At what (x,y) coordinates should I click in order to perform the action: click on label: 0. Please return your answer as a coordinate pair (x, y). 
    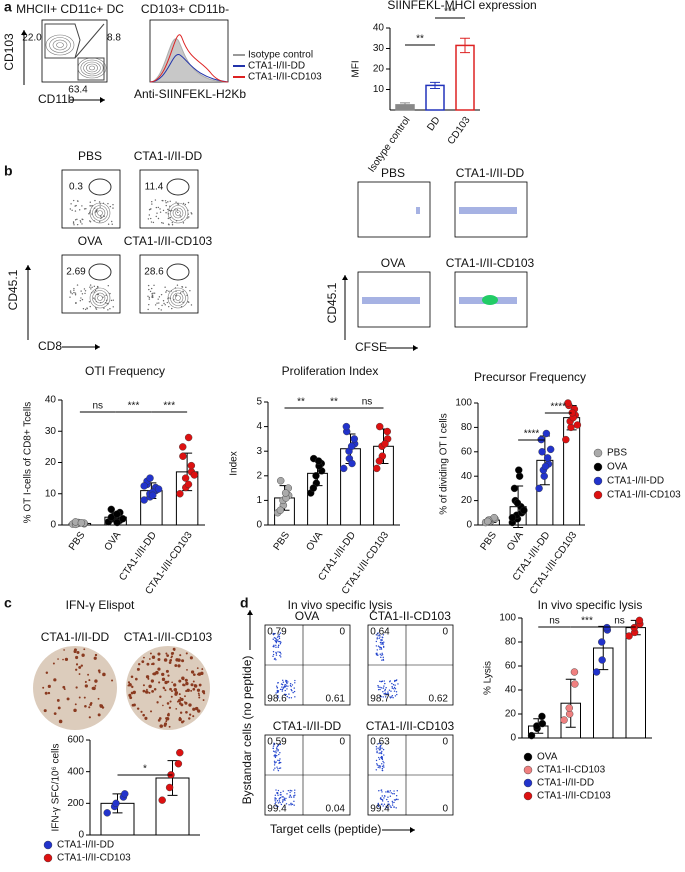
    Looking at the image, I should click on (469, 525).